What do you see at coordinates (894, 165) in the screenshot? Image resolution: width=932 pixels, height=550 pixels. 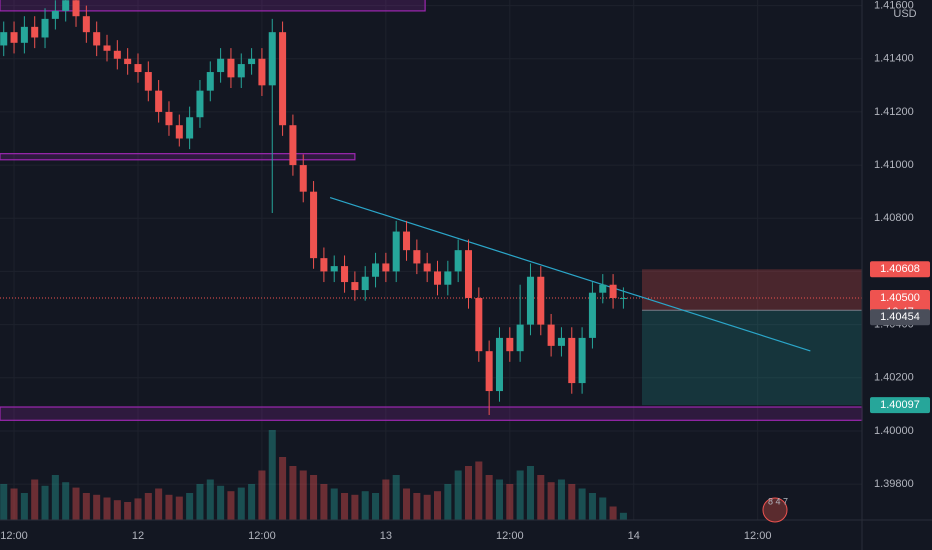 I see `y-tick-label: 1.41000` at bounding box center [894, 165].